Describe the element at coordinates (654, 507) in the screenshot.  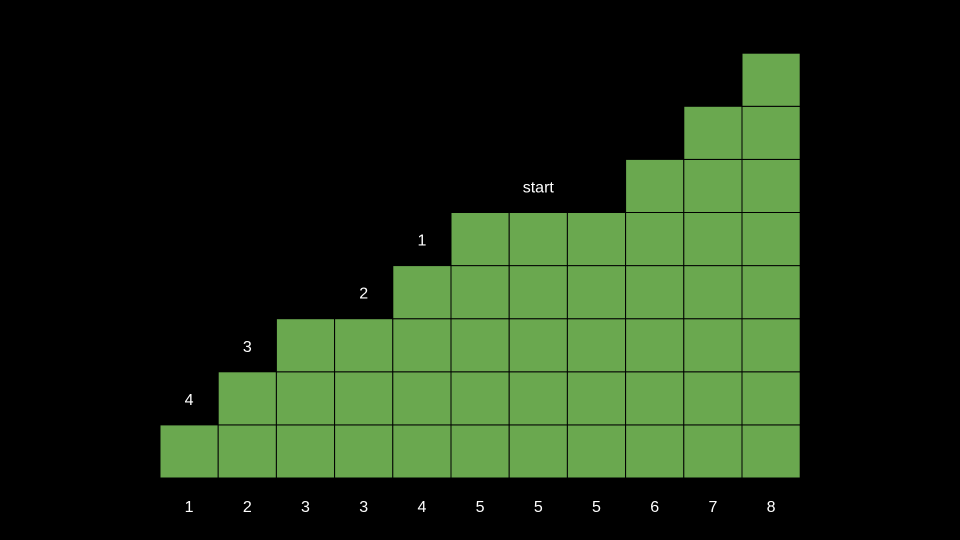
I see `column-height-label: 6` at that location.